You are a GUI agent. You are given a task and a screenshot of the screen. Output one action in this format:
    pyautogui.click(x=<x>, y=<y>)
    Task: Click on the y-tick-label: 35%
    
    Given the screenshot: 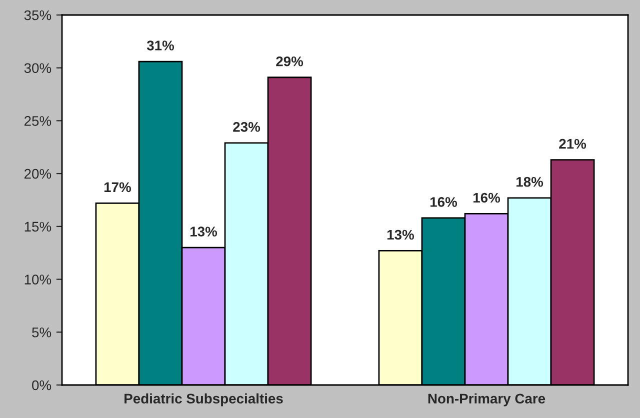 What is the action you would take?
    pyautogui.click(x=38, y=15)
    